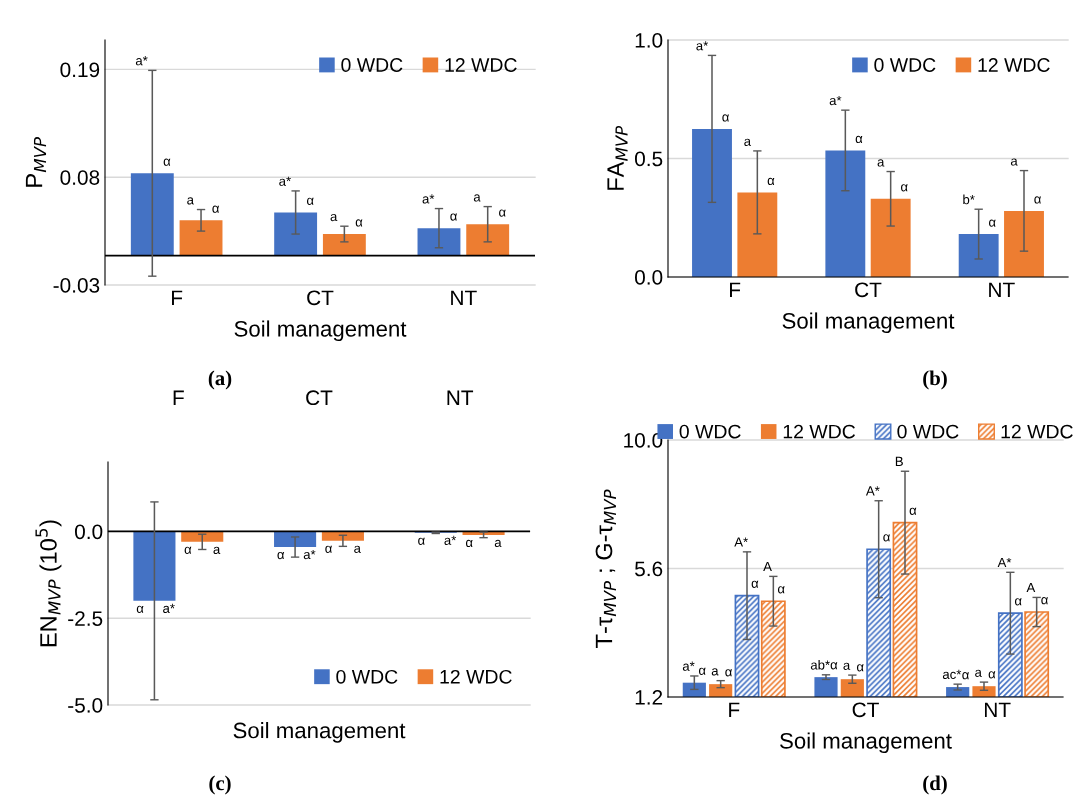 Image resolution: width=1076 pixels, height=805 pixels. Describe the element at coordinates (80, 70) in the screenshot. I see `y-tick-label: 0.19` at that location.